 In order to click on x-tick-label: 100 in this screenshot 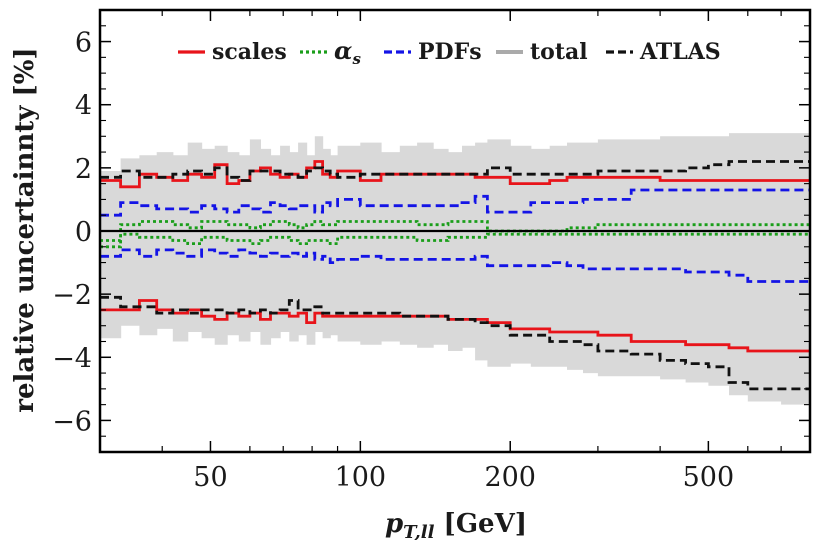, I will do `click(361, 477)`.